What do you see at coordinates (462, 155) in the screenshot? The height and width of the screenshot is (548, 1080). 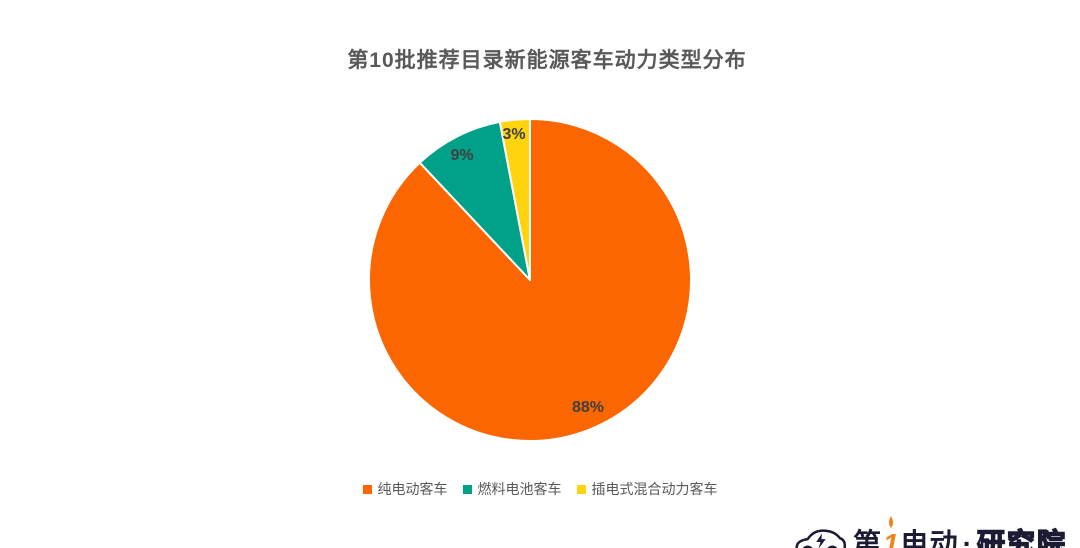 I see `pie-label-fuel-cell: 9%` at bounding box center [462, 155].